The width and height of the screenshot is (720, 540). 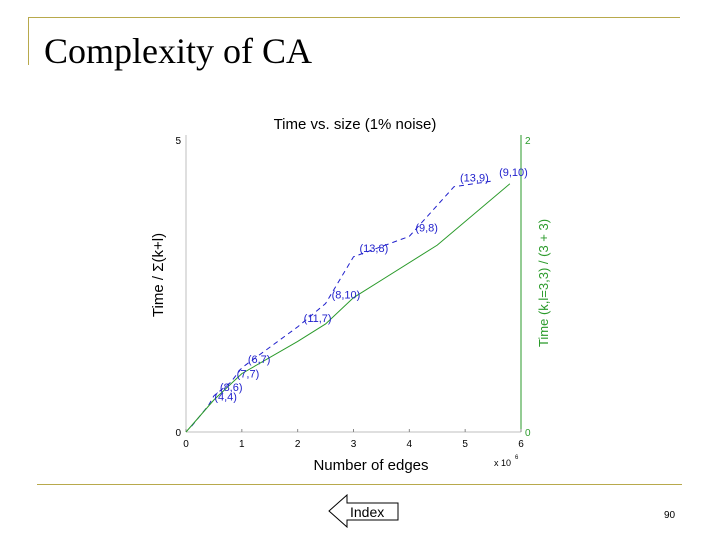 I want to click on y-tick-label: 0, so click(x=178, y=433).